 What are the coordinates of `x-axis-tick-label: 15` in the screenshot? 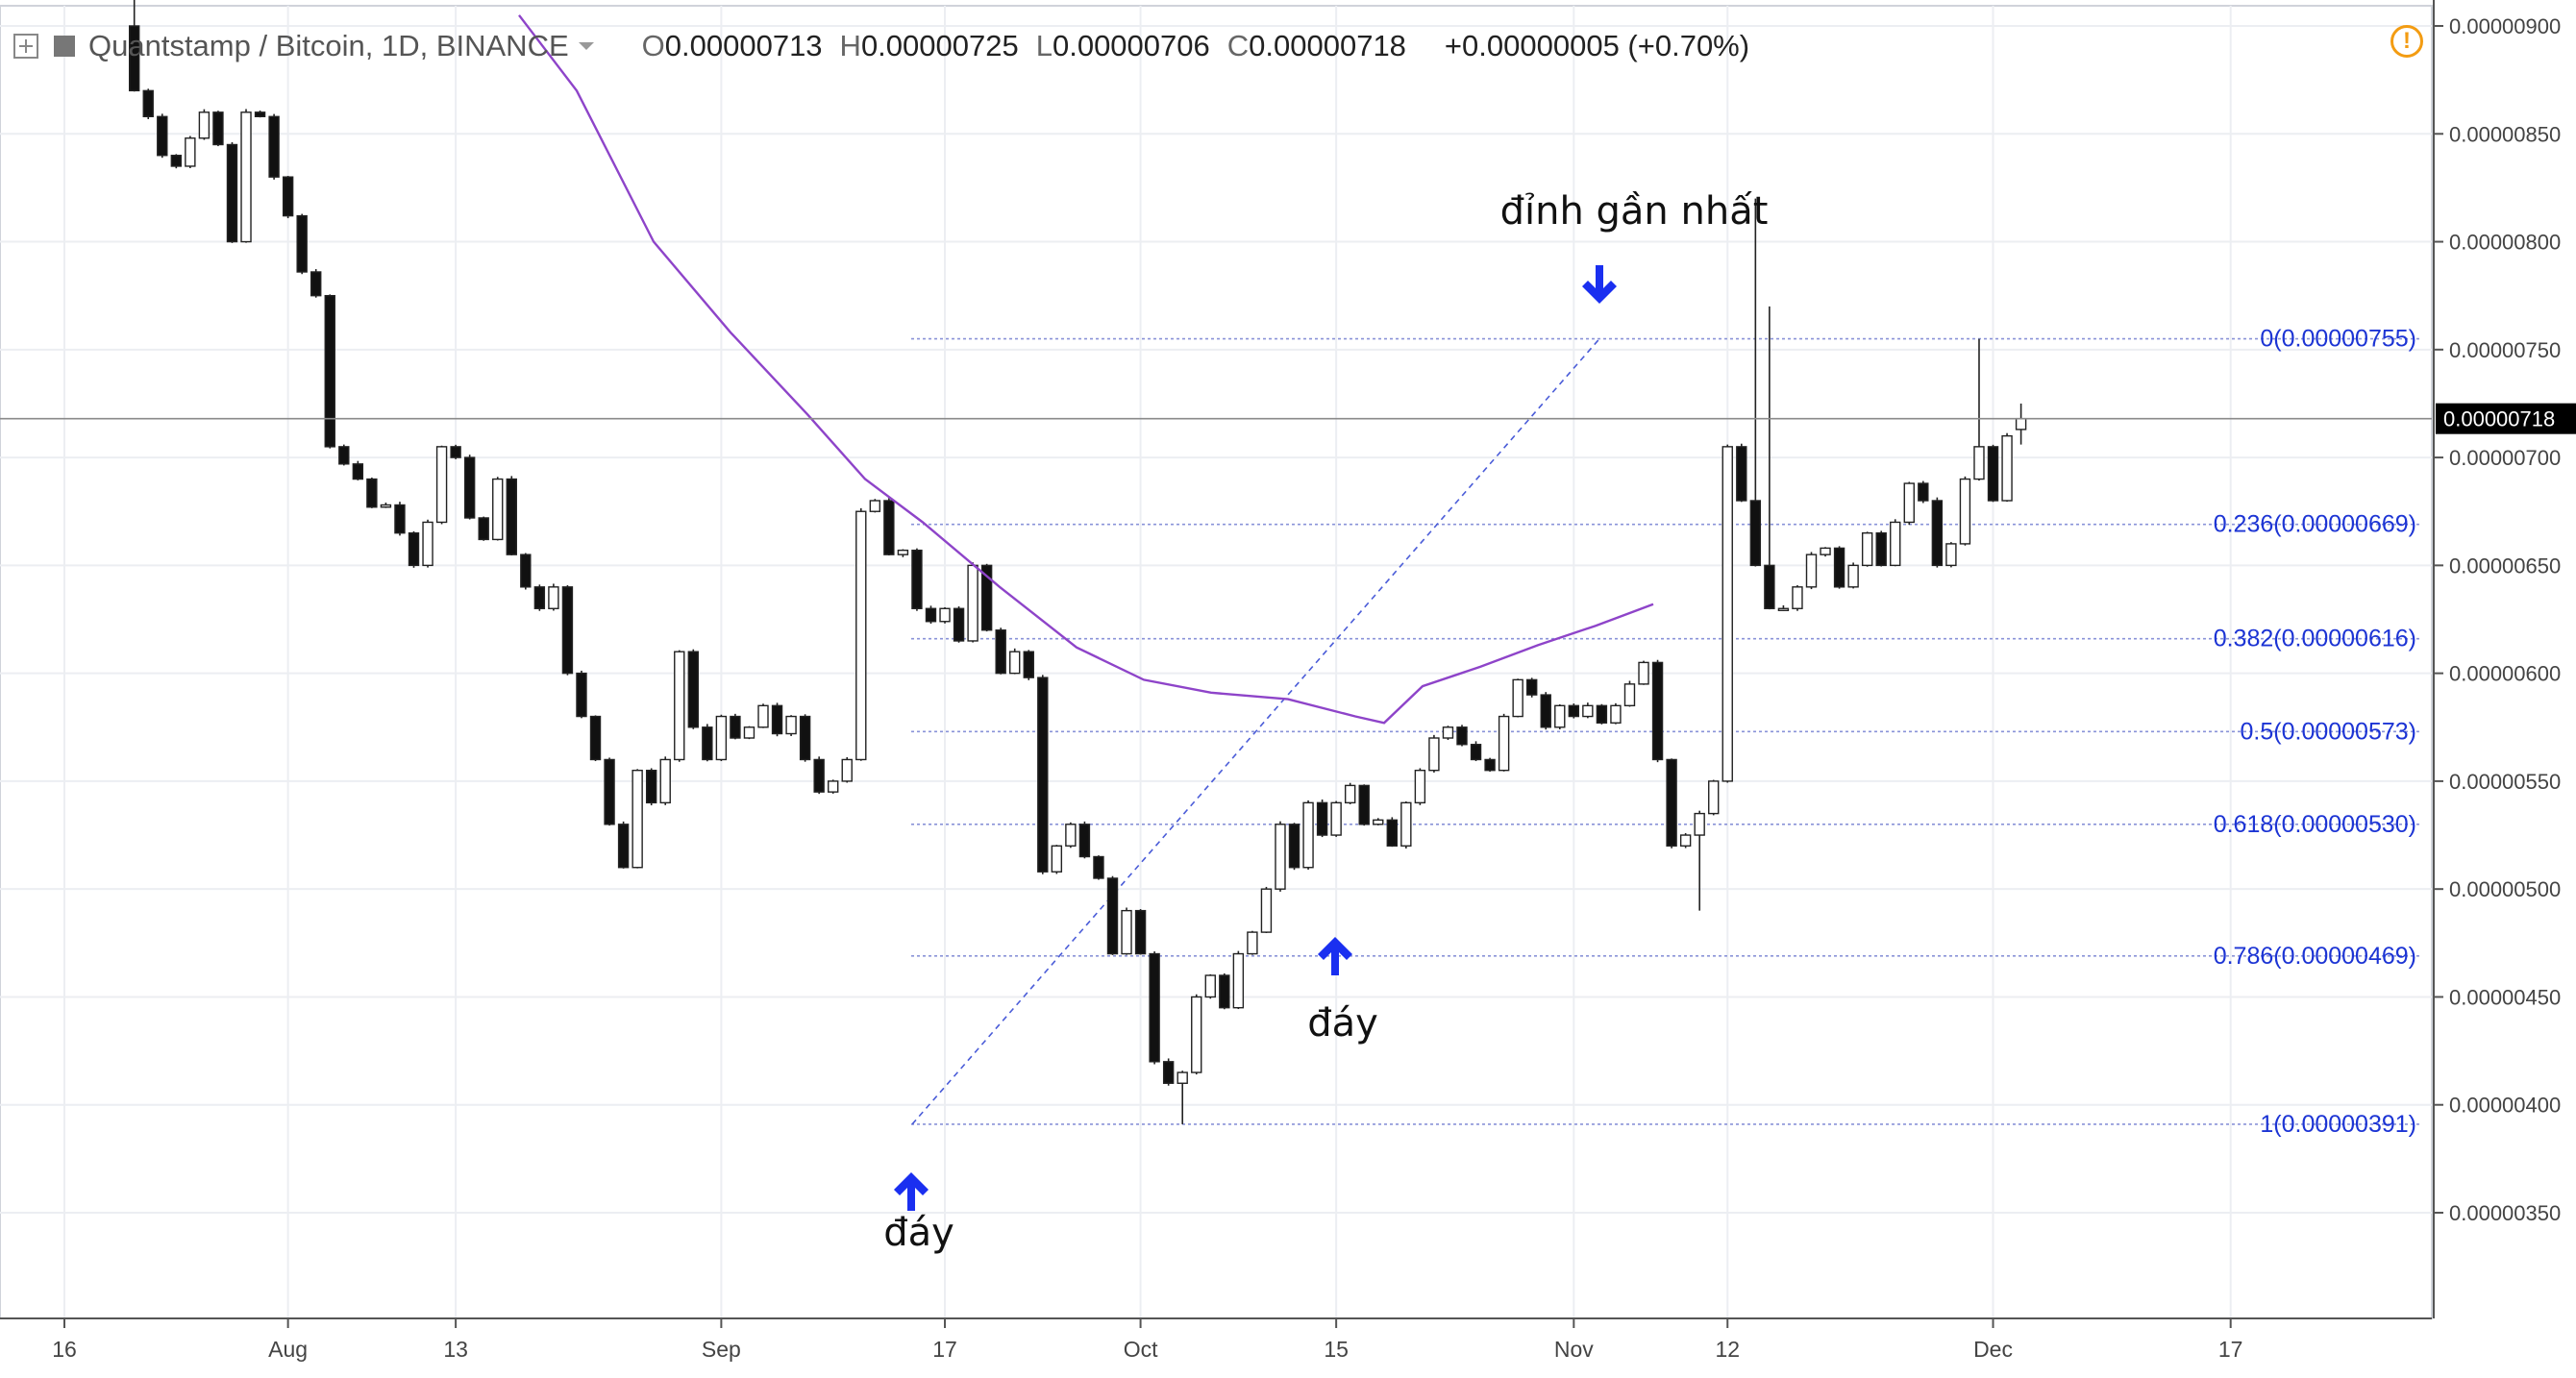 It's located at (1337, 1349).